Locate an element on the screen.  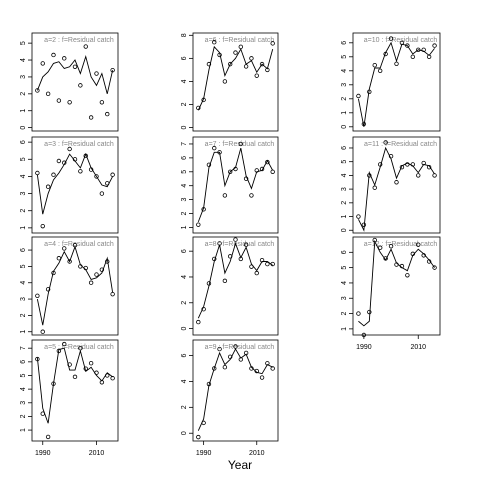
panel: 0 1 2 3 4 5 a=2 : f=Residual catch is located at coordinates (69, 82).